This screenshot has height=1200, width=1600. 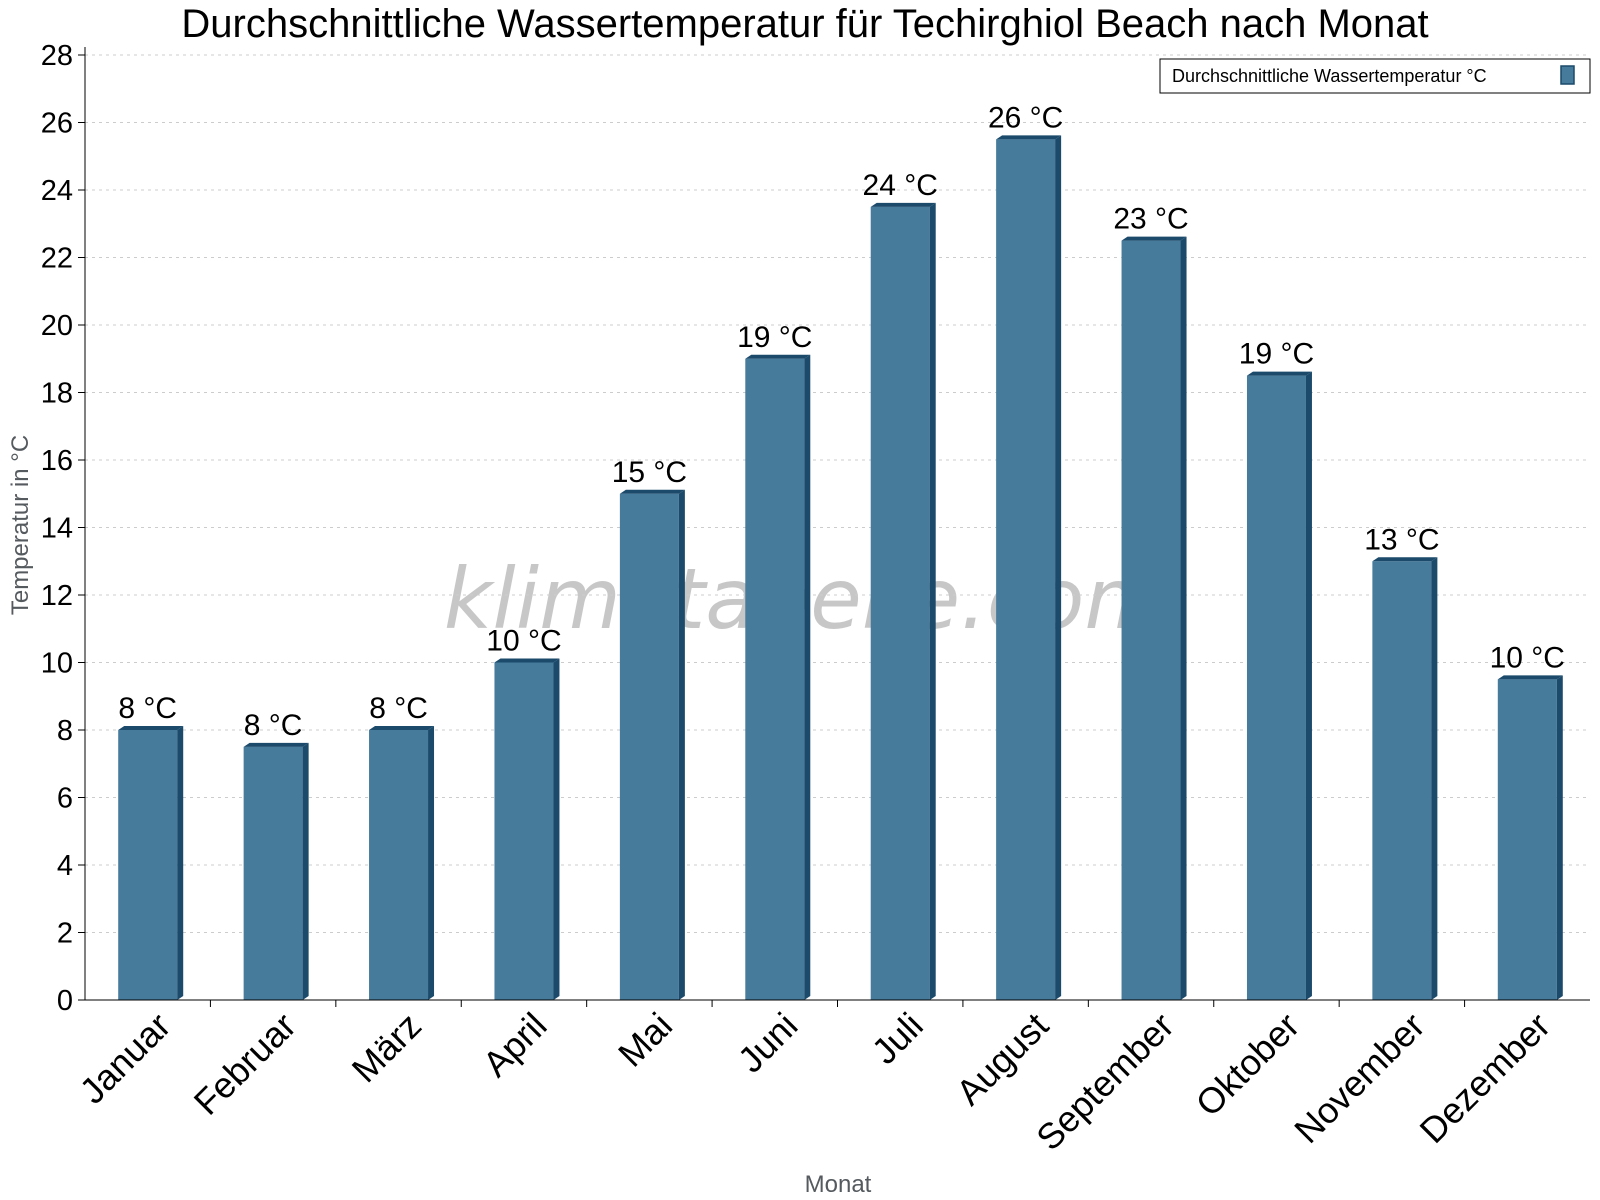 I want to click on bar-dezember, so click(x=1530, y=837).